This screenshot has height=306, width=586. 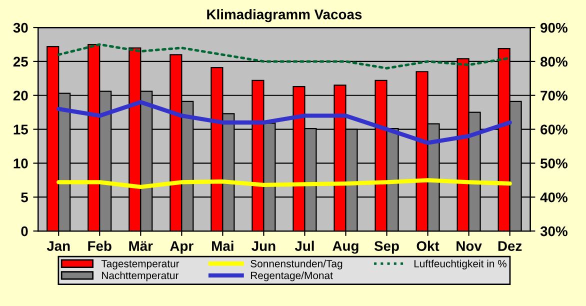 I want to click on y2-tick-label: 80%, so click(x=554, y=61).